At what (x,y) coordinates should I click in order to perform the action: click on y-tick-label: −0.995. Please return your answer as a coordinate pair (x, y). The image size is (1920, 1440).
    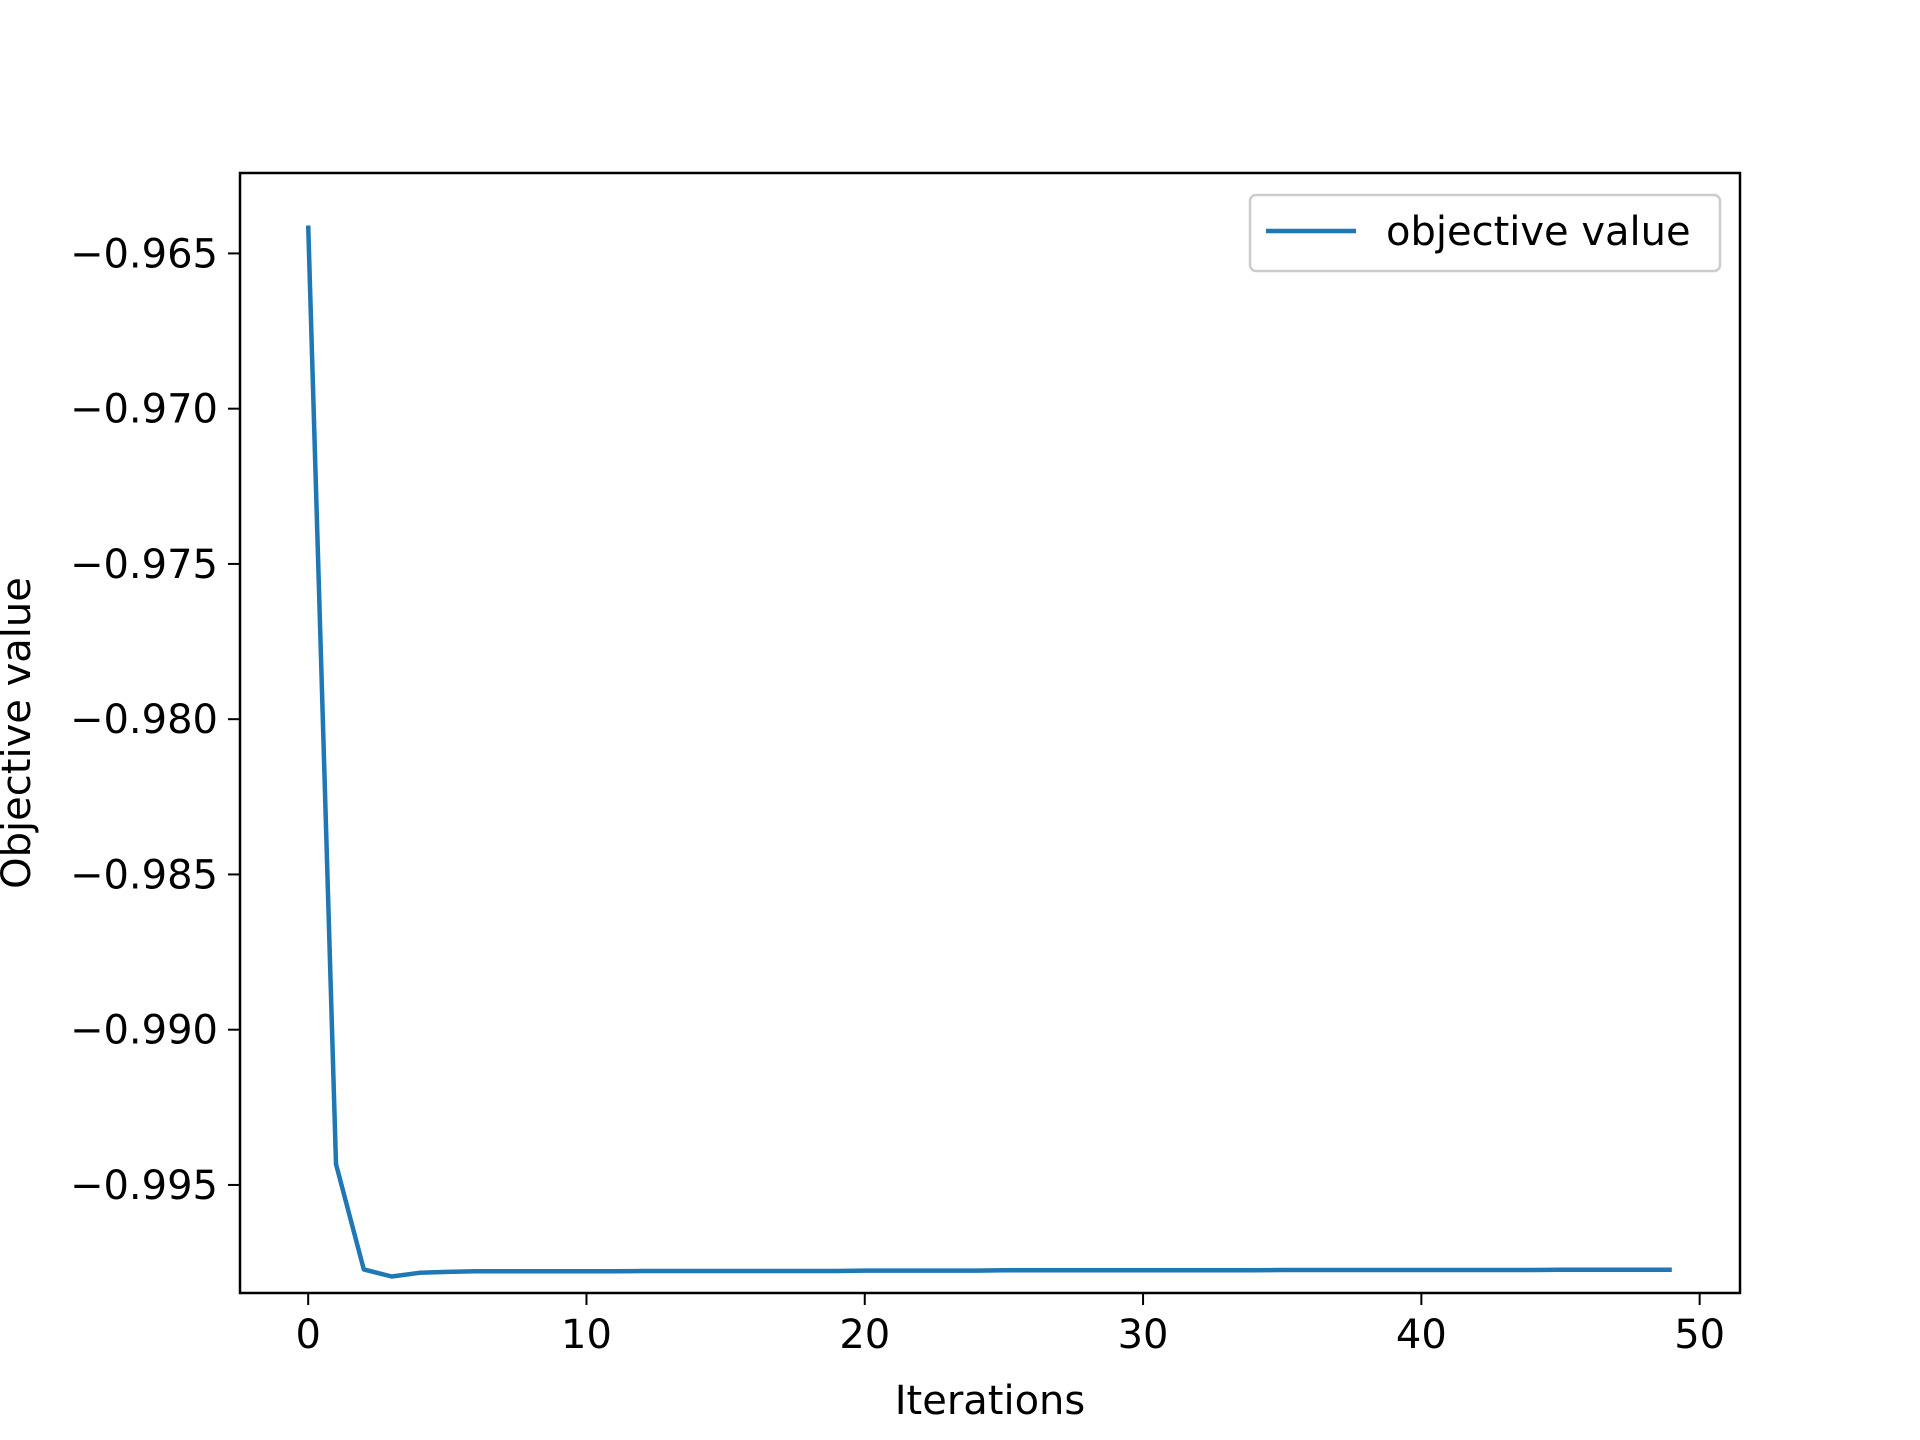
    Looking at the image, I should click on (144, 1186).